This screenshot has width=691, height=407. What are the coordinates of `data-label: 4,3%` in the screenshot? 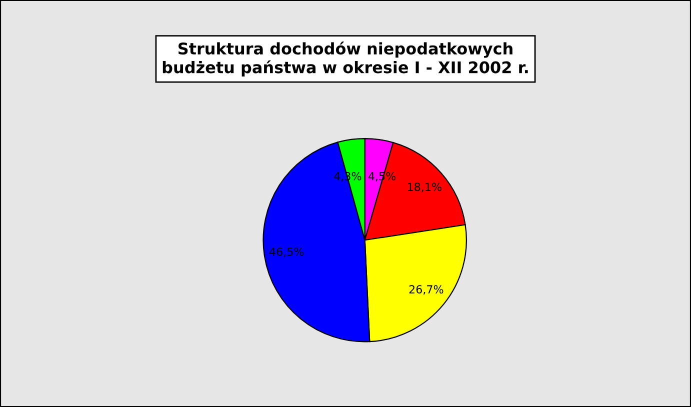 It's located at (348, 177).